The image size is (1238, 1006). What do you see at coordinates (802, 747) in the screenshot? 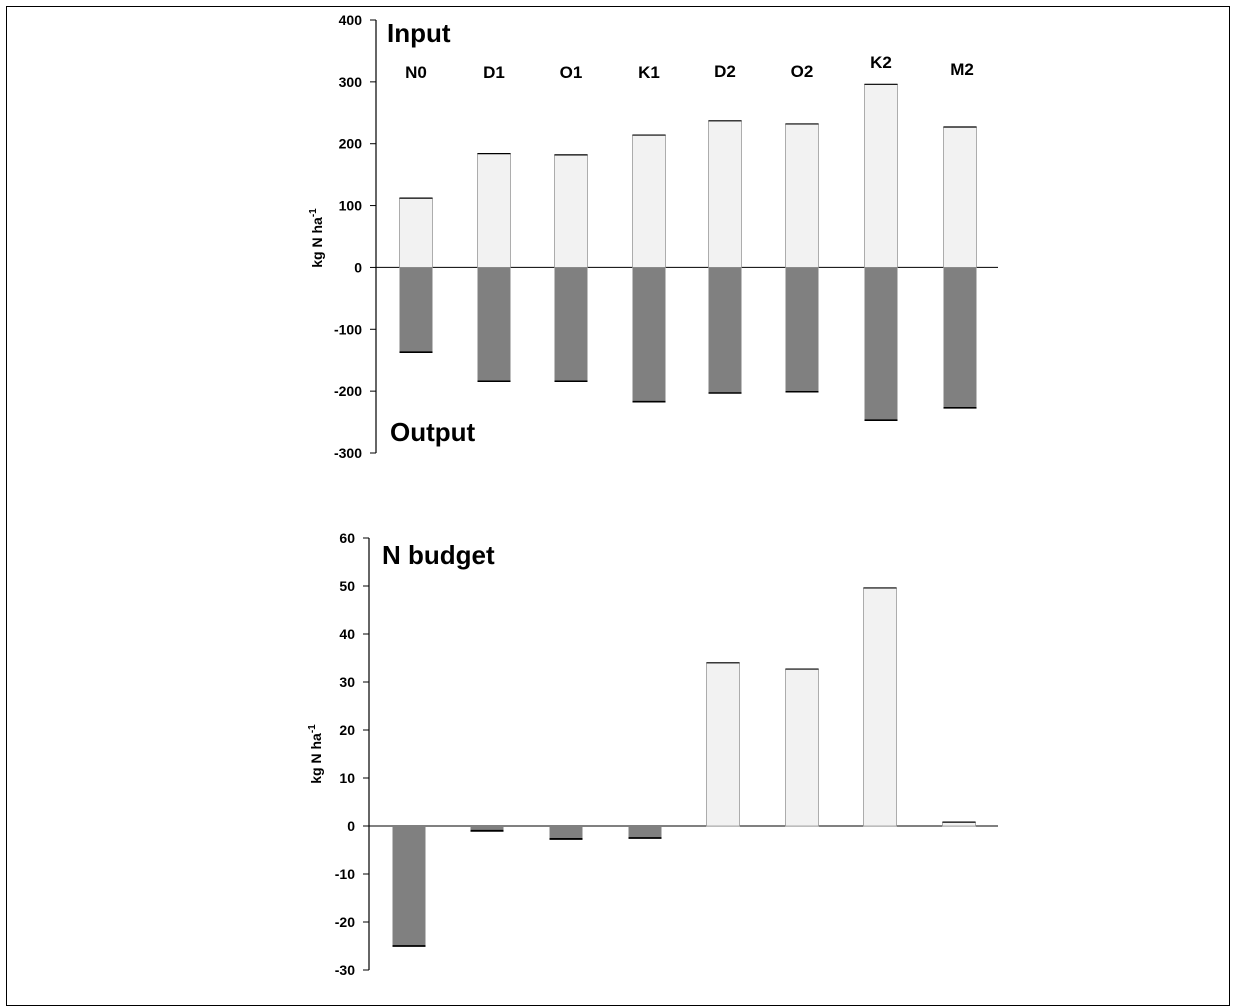
I see `budget-bar-o2` at bounding box center [802, 747].